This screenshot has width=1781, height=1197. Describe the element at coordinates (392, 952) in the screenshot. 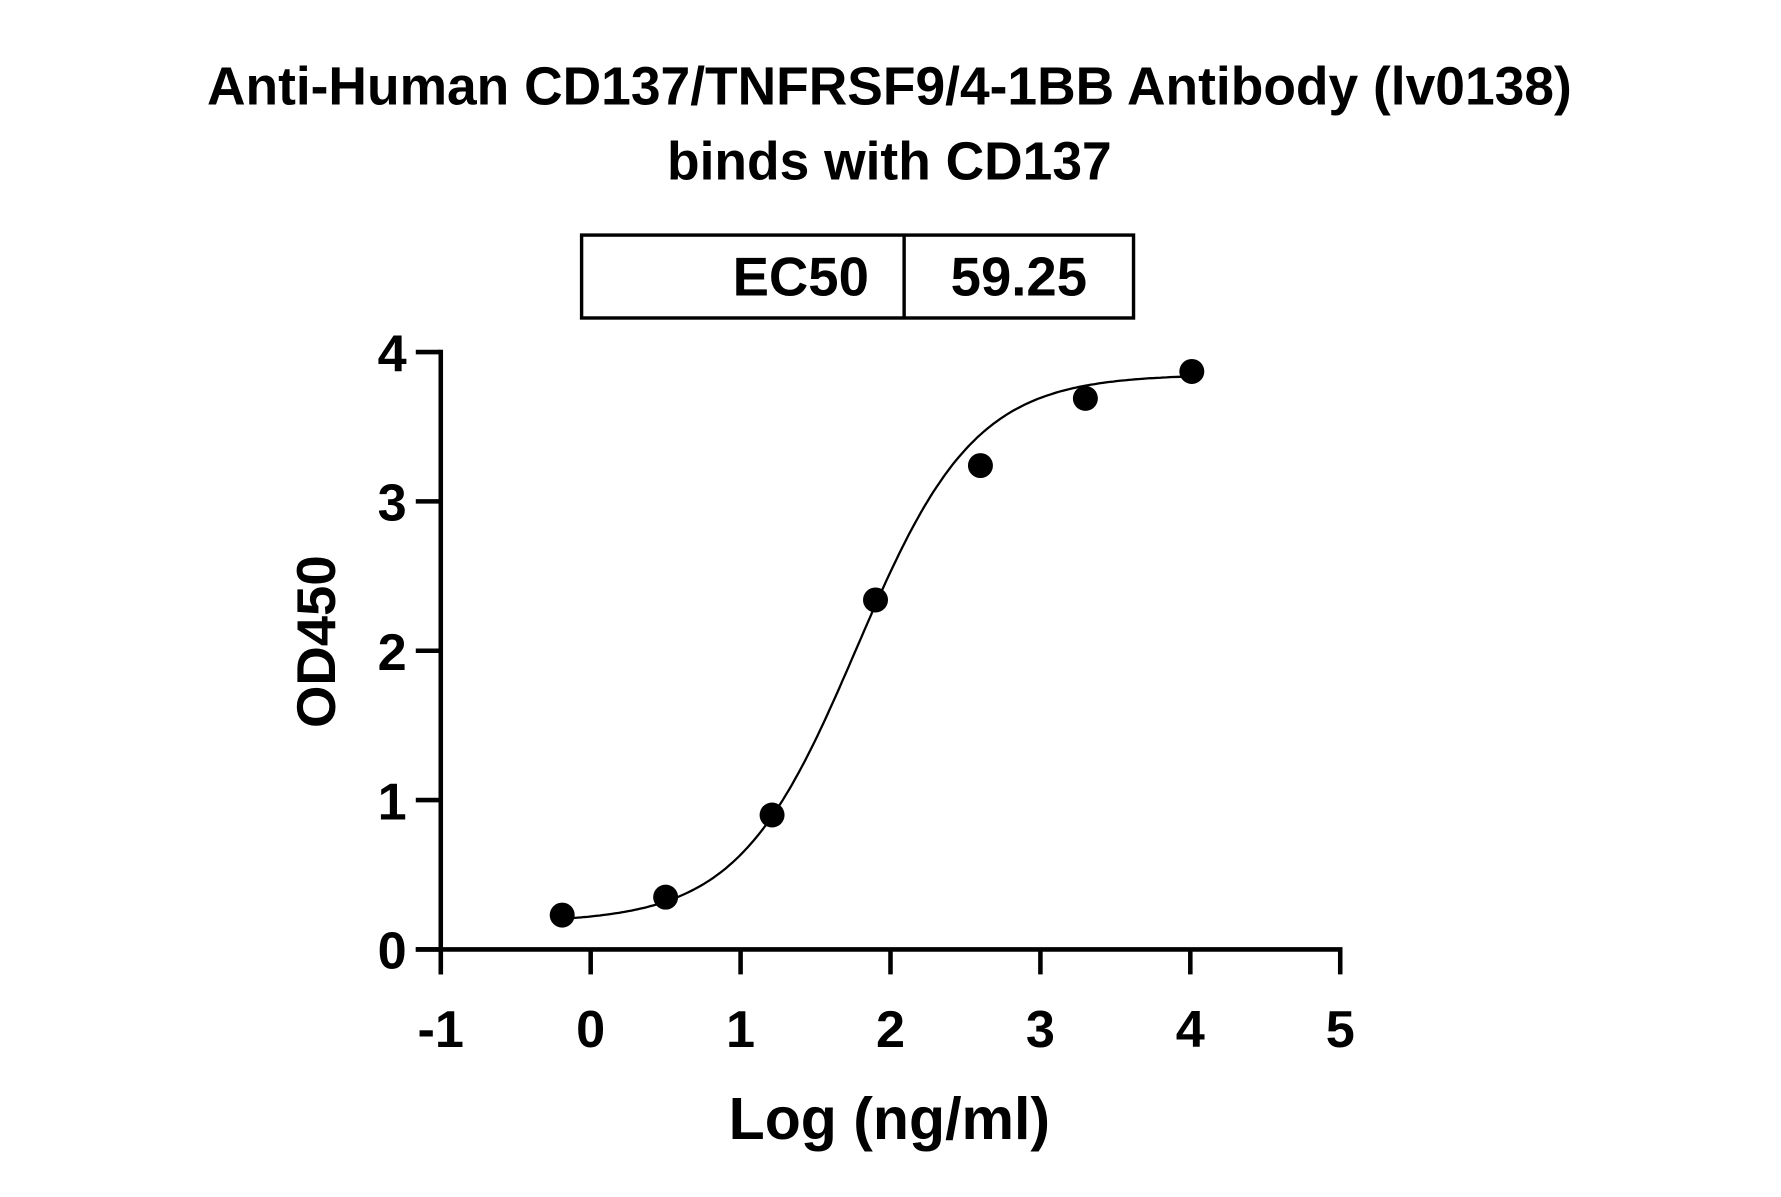

I see `y-tick-label: 0` at that location.